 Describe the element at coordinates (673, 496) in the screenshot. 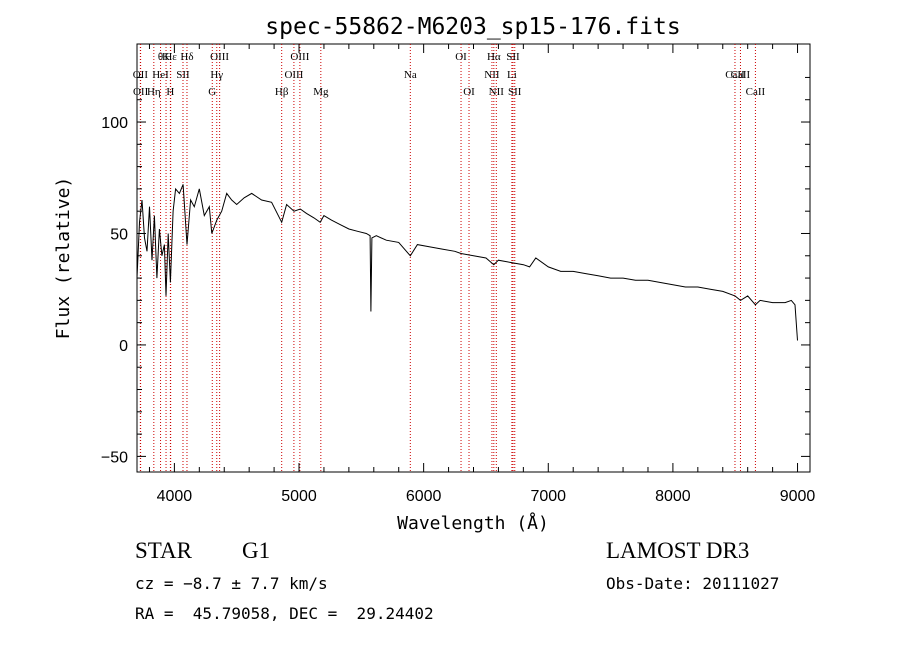

I see `x-tick-label: 8000` at that location.